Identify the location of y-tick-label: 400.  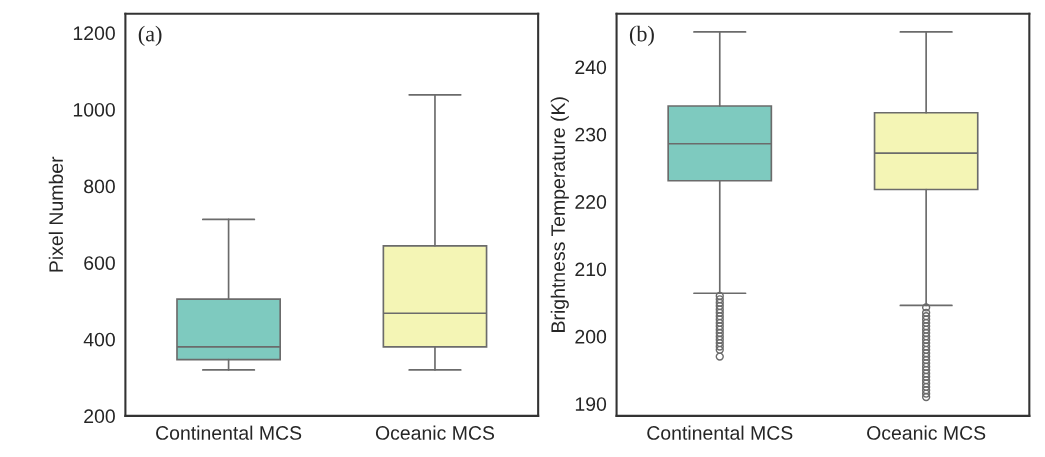
(99, 339).